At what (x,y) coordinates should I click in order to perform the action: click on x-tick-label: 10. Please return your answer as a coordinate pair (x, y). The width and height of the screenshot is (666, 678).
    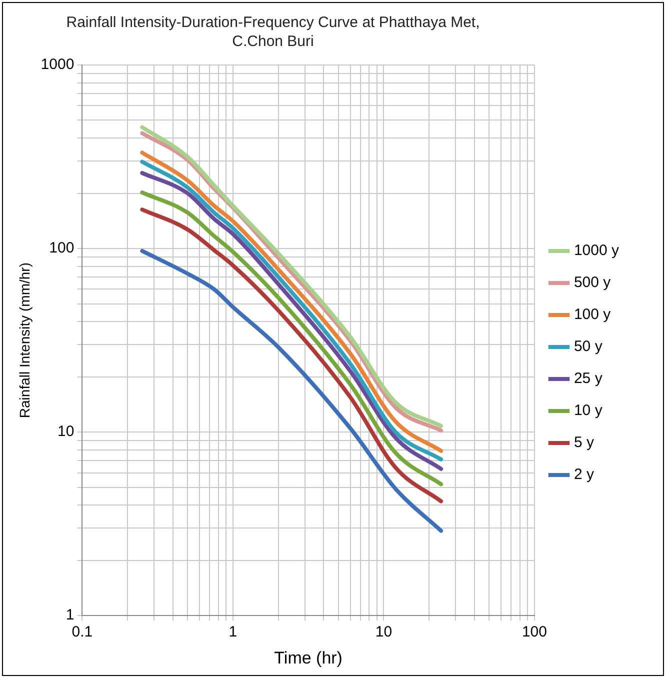
    Looking at the image, I should click on (383, 632).